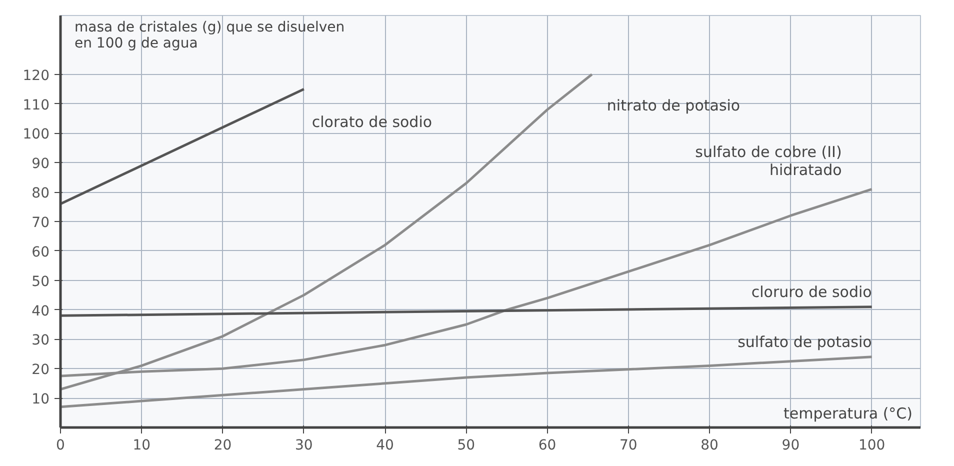 Image resolution: width=954 pixels, height=466 pixels. Describe the element at coordinates (41, 311) in the screenshot. I see `y-tick-label: 40` at that location.